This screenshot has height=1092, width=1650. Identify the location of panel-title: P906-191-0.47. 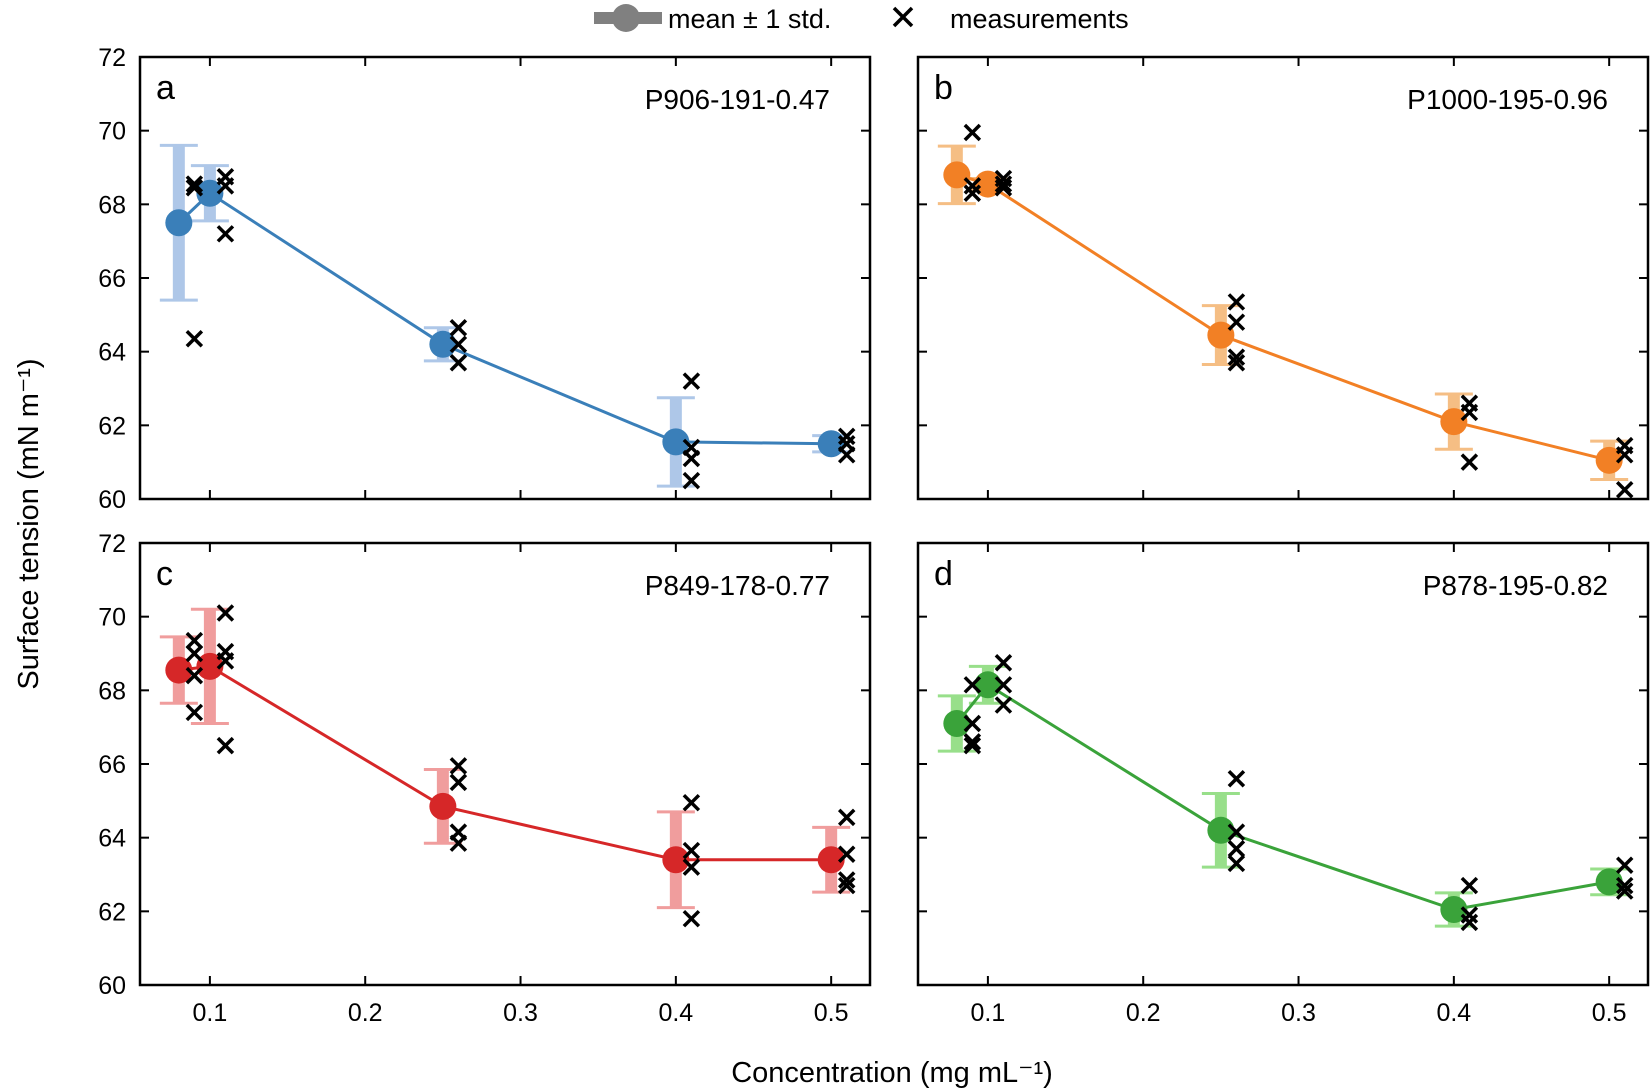
(737, 99).